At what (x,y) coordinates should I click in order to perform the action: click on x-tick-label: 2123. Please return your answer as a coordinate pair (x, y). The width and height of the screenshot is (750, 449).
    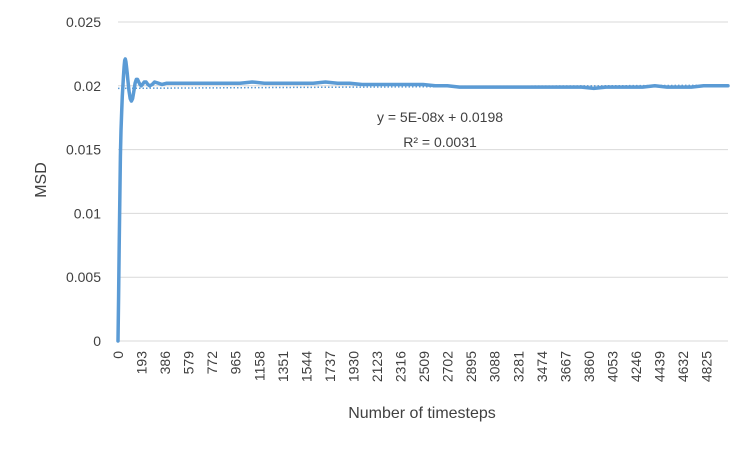
    Looking at the image, I should click on (377, 366).